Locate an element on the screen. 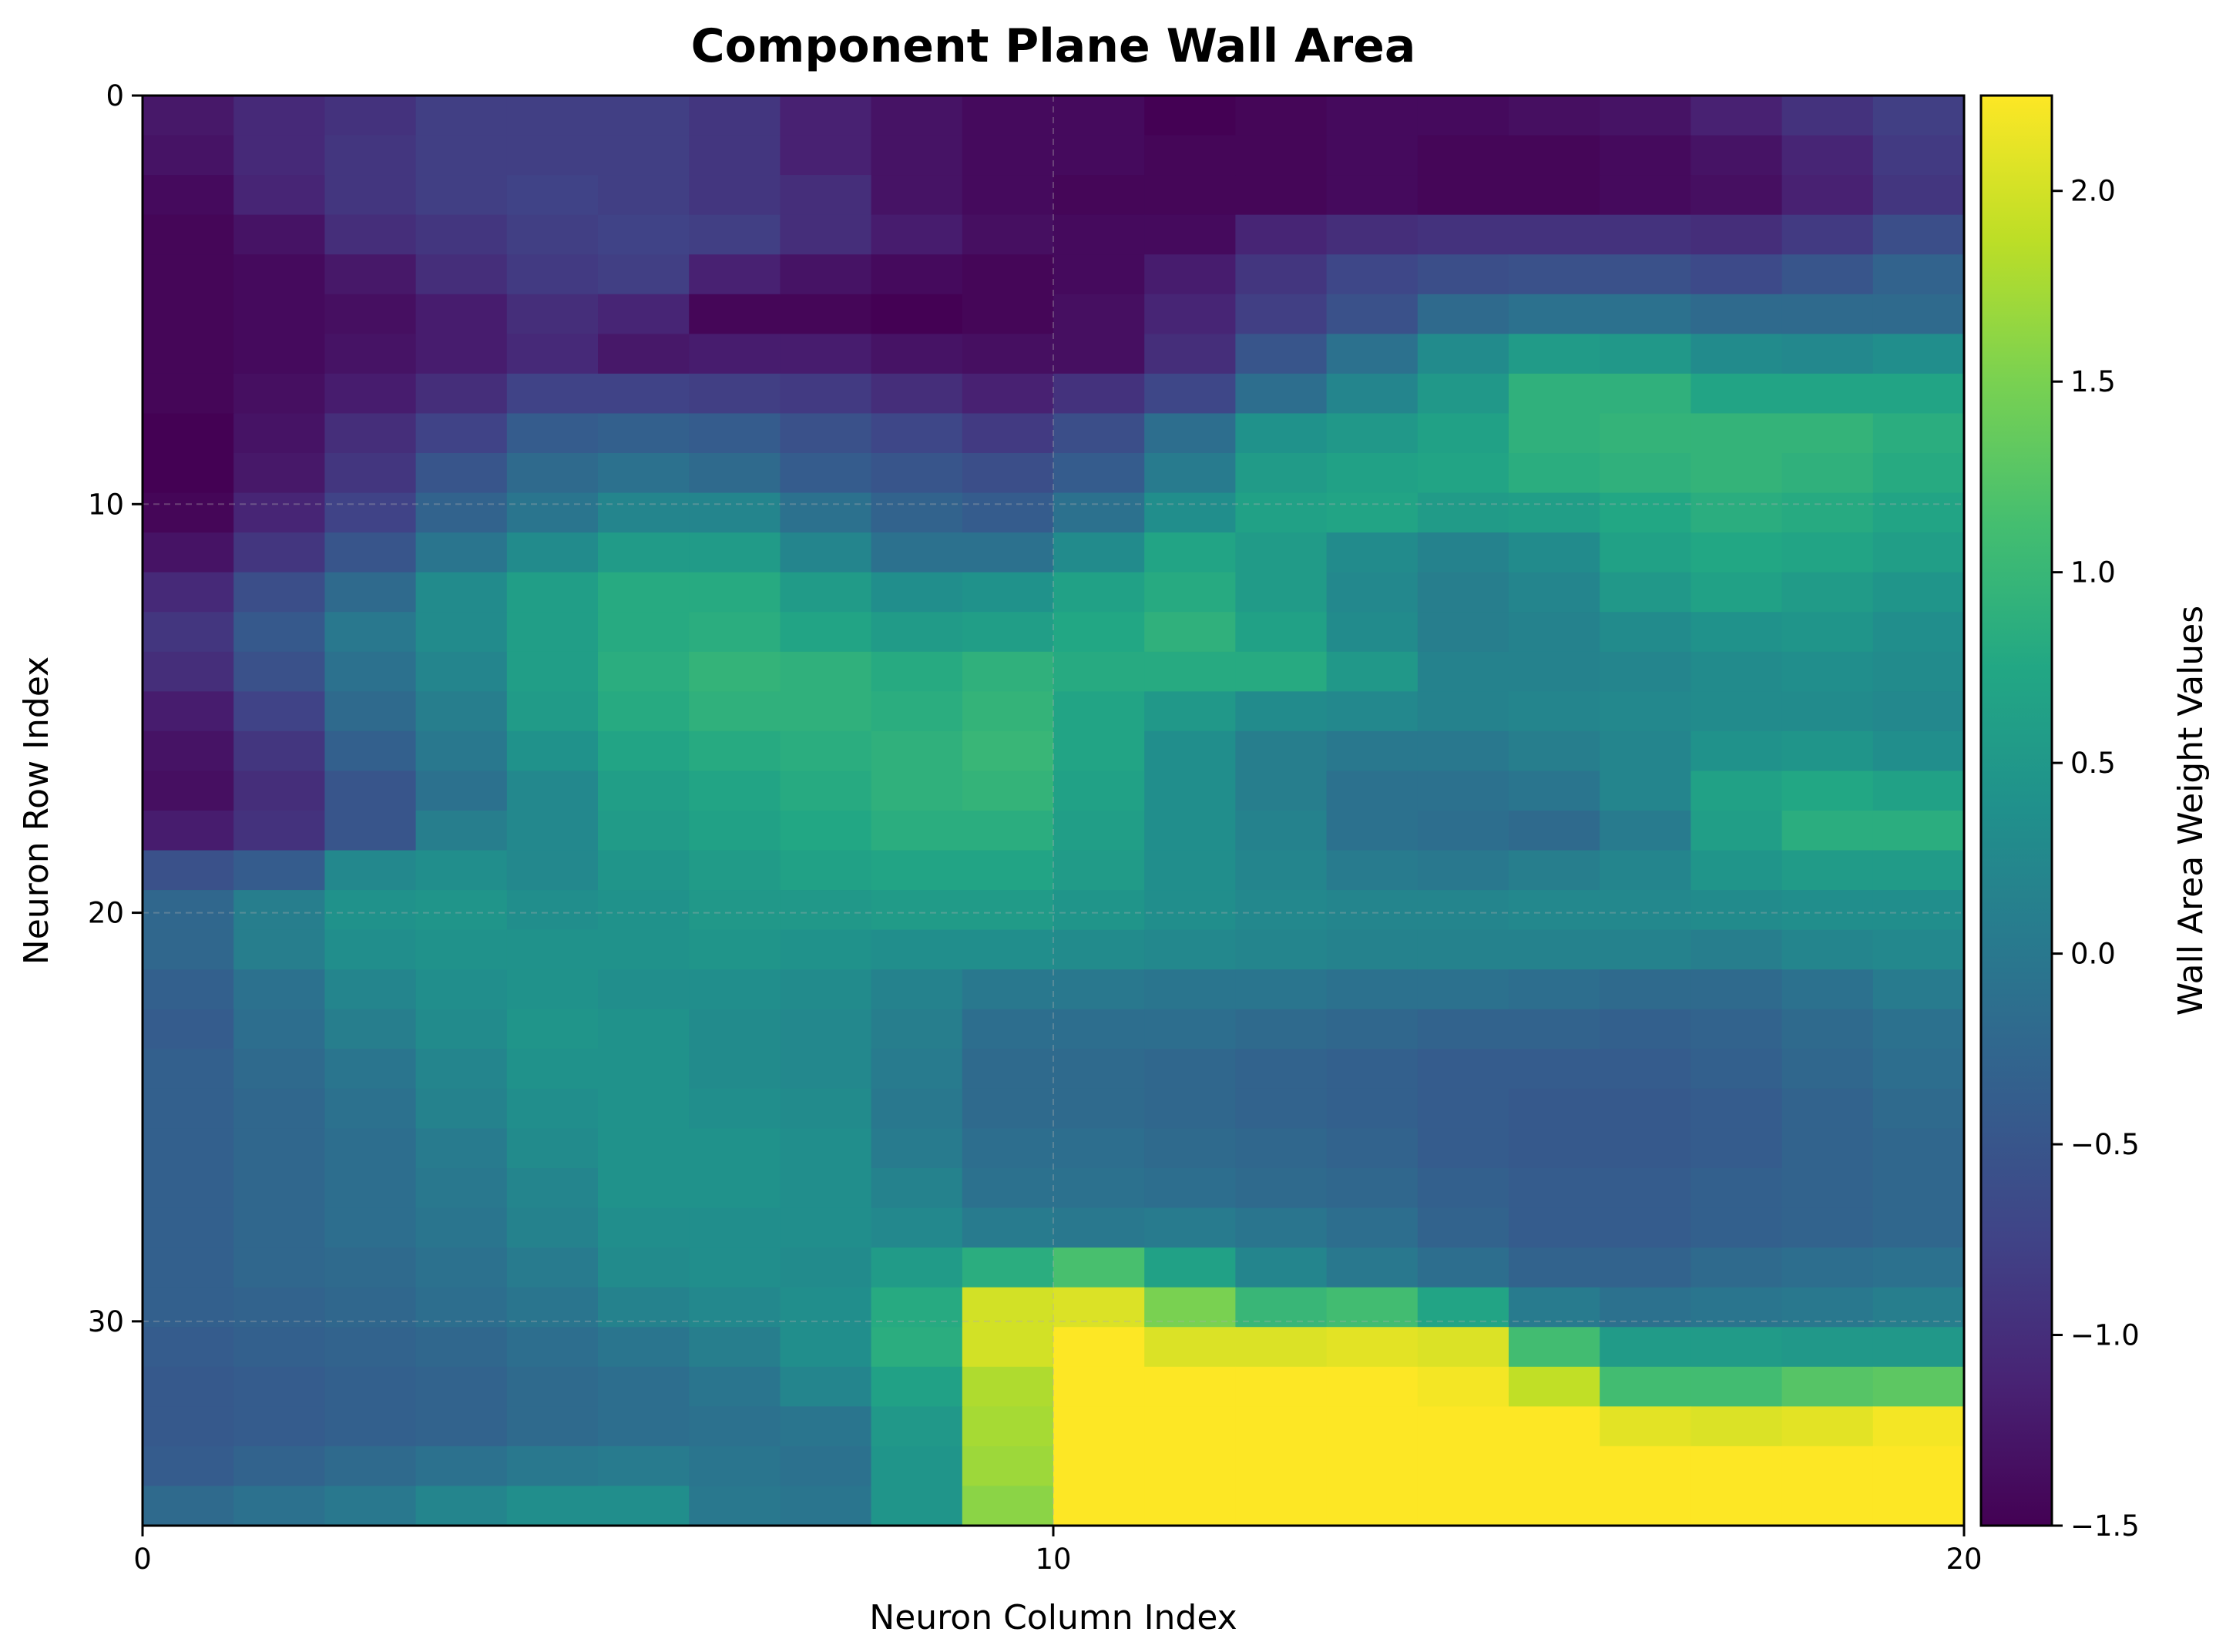 The image size is (2226, 1652). colorbar-tick-label: 2.0 is located at coordinates (2093, 191).